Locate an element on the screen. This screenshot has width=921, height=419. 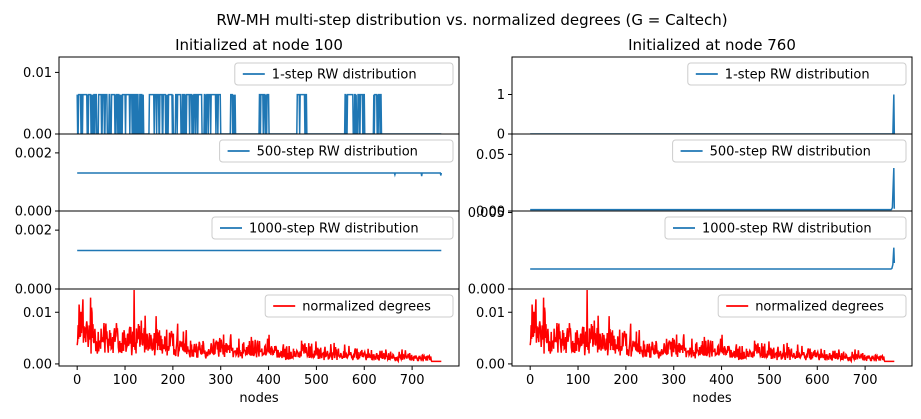
panel-title: Initialized at node 100 is located at coordinates (259, 45).